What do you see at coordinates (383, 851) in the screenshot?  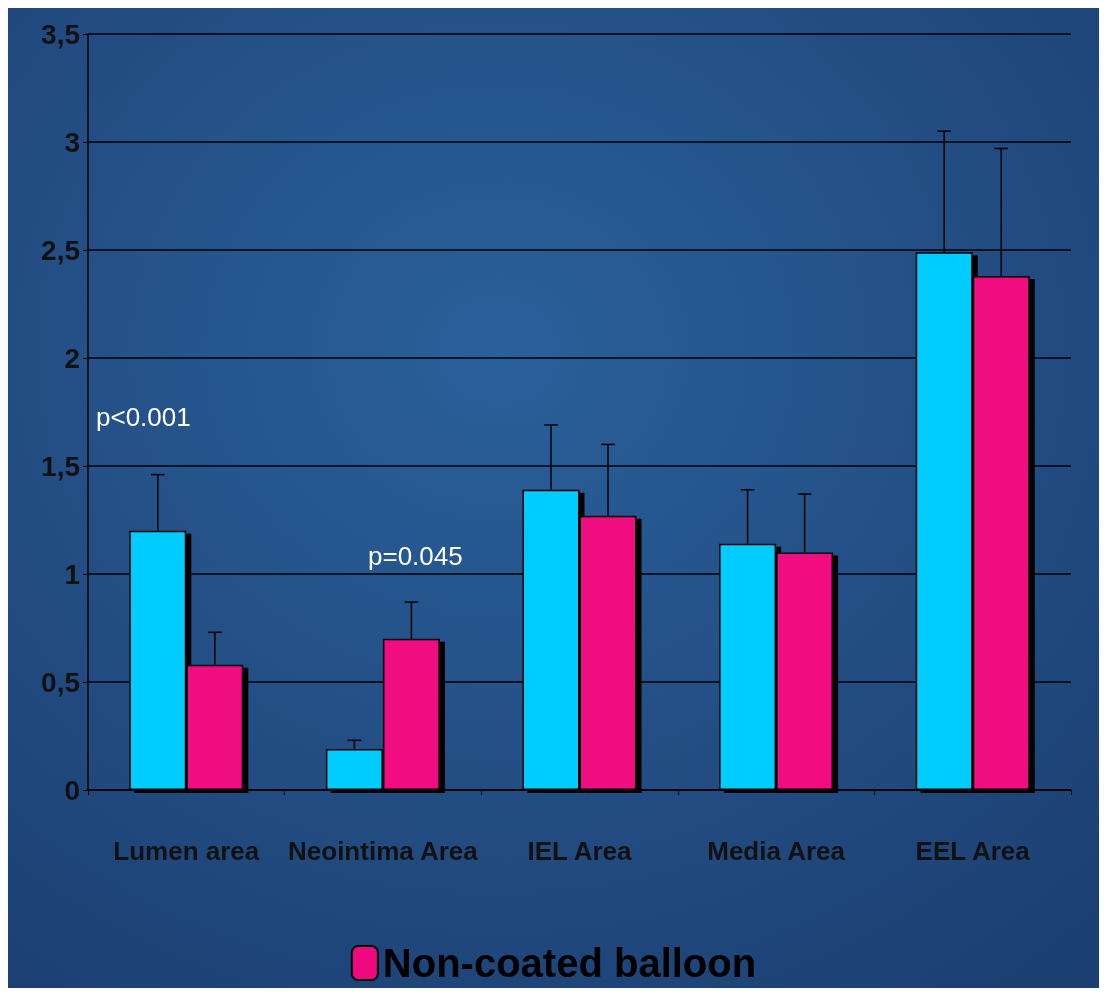 I see `x-tick-label: Neointima Area` at bounding box center [383, 851].